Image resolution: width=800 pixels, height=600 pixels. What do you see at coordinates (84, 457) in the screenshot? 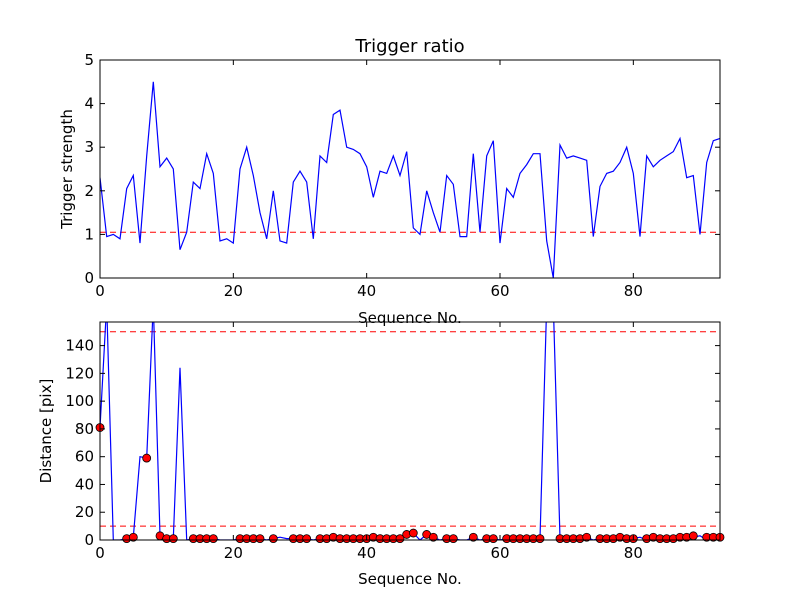
I see `y-tick-label: 60` at bounding box center [84, 457].